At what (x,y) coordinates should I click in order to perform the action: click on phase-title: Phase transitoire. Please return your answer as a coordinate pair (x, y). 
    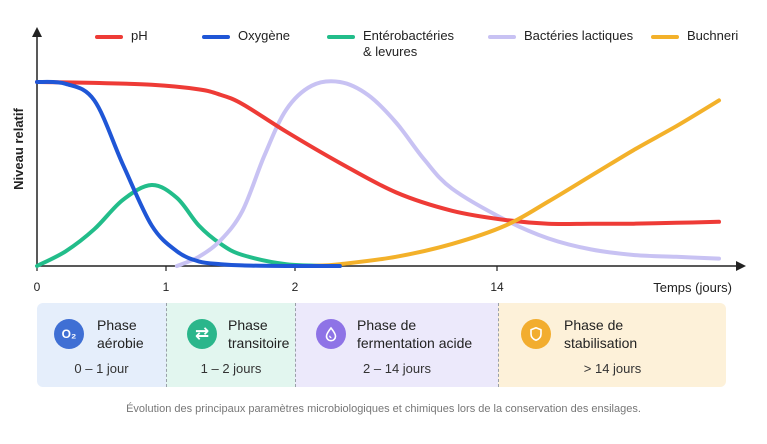
    Looking at the image, I should click on (259, 334).